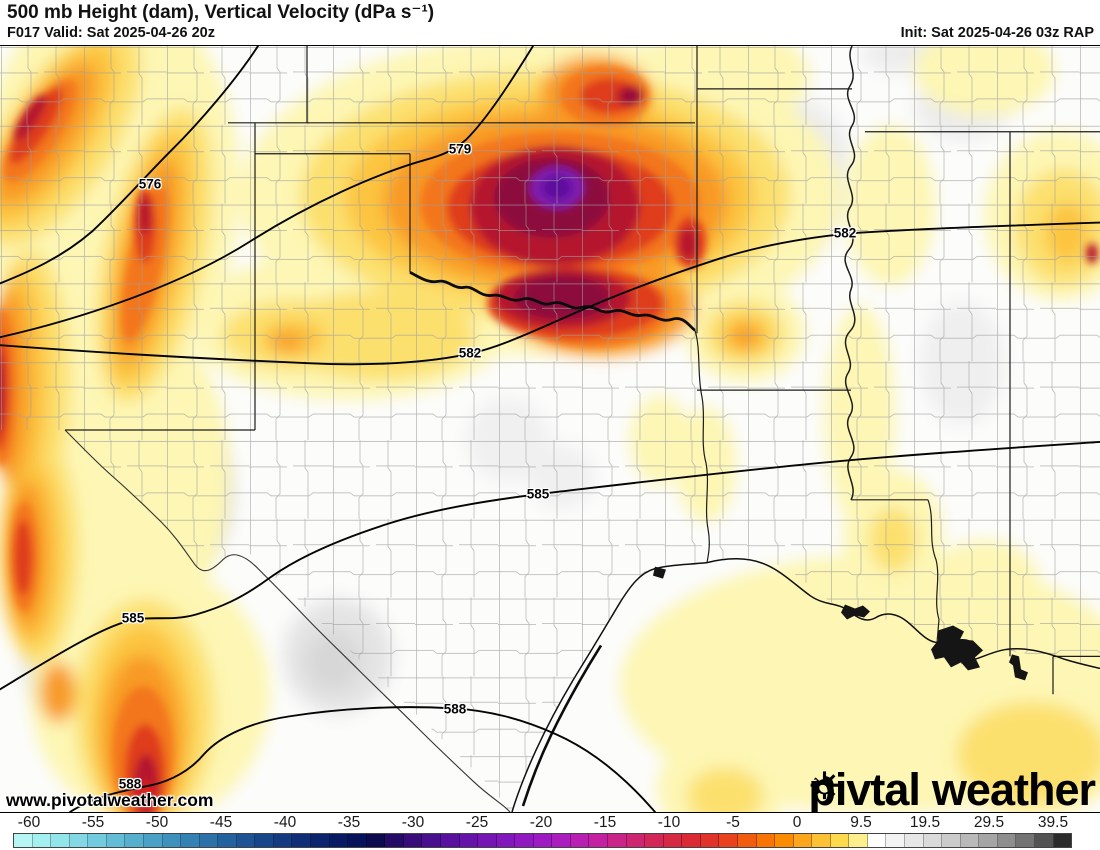  Describe the element at coordinates (157, 822) in the screenshot. I see `colorbar-tick-label: -50` at that location.